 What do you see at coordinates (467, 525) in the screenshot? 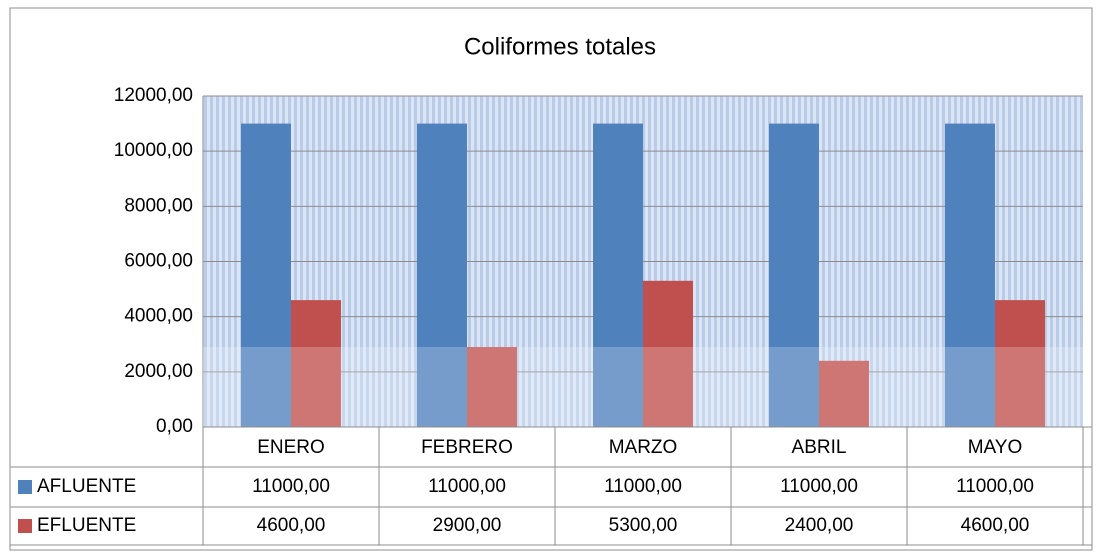
I see `table-value: 2900,00` at bounding box center [467, 525].